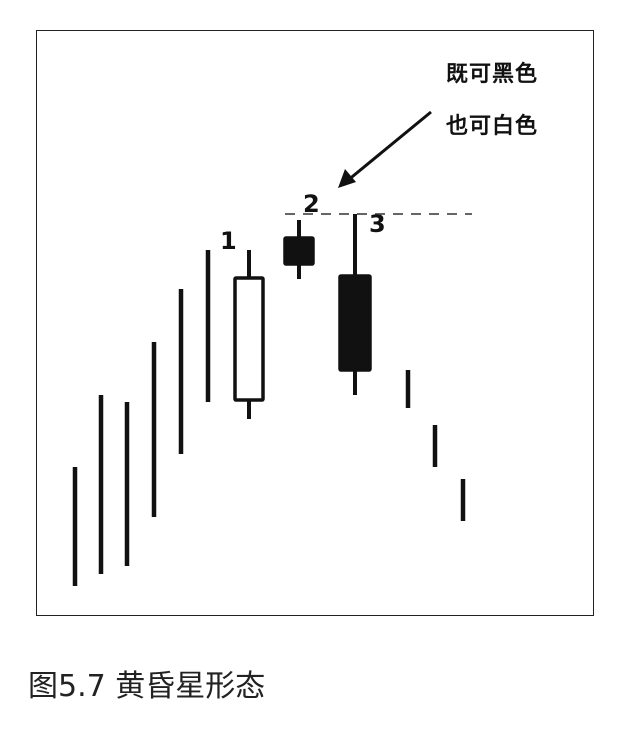  I want to click on figure-caption: 图5.7 黄昏星形态, so click(147, 686).